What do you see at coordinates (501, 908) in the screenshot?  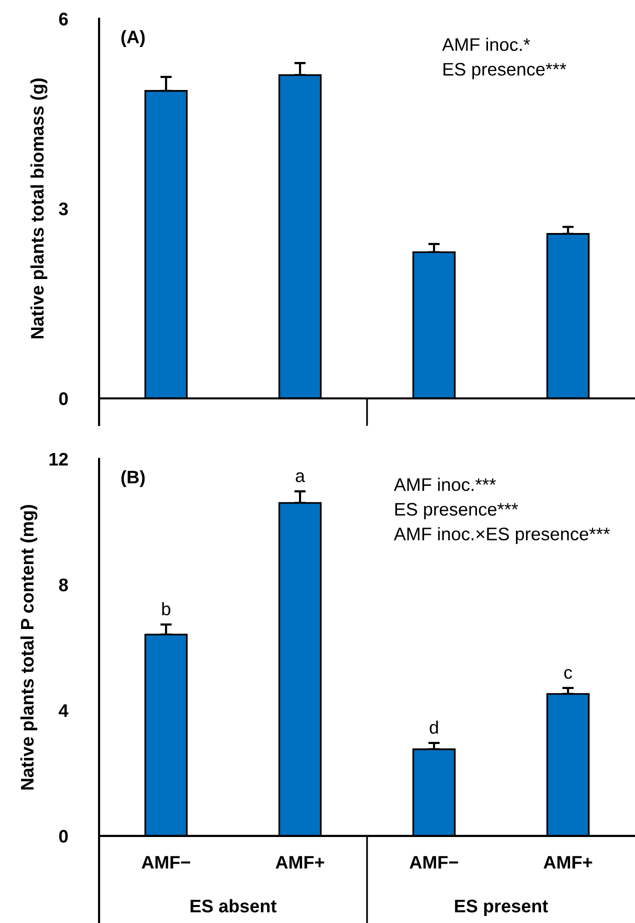 I see `text: ES present` at bounding box center [501, 908].